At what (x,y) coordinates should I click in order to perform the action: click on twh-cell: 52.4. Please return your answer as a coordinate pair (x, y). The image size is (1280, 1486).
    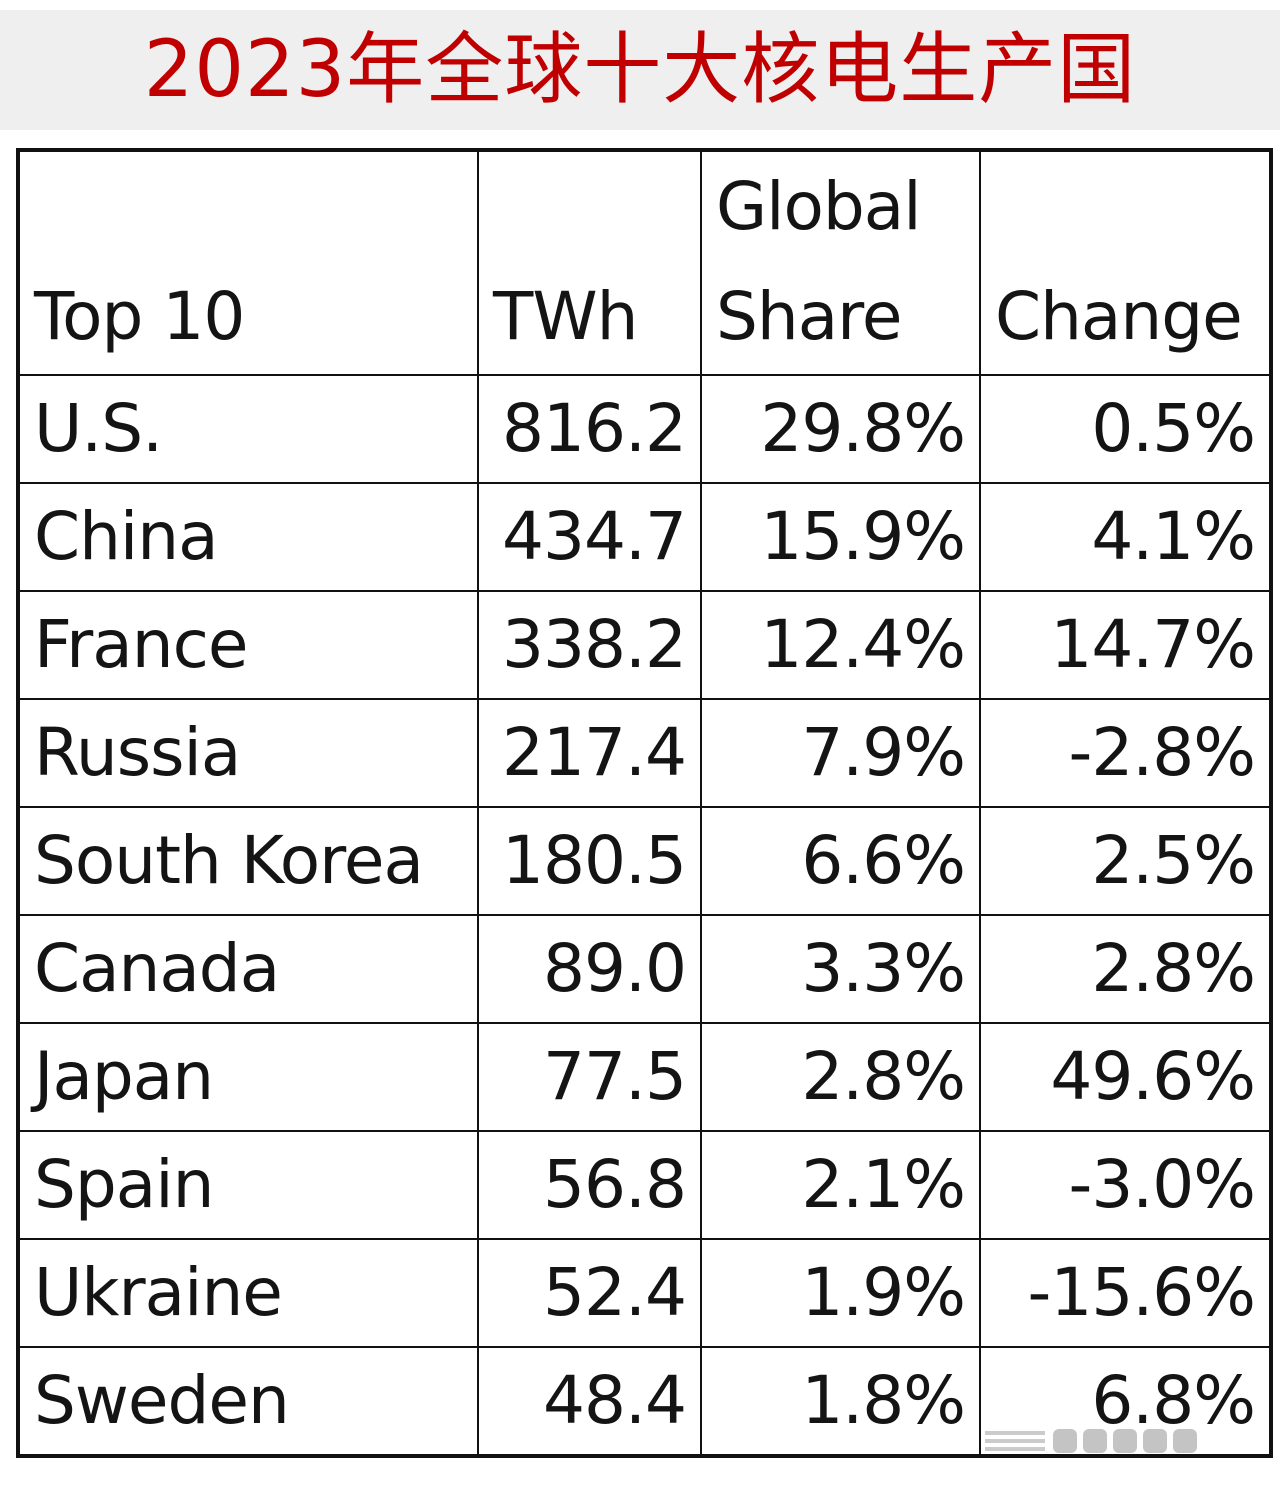
    Looking at the image, I should click on (589, 1293).